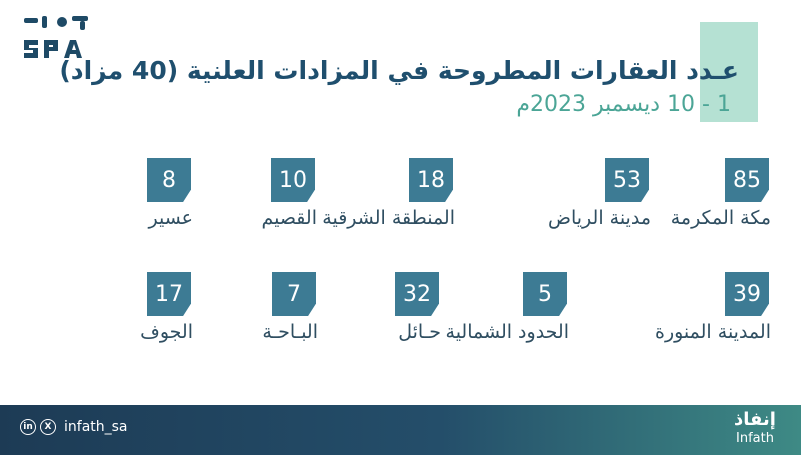 The height and width of the screenshot is (455, 801). I want to click on region-name: القصيم, so click(289, 218).